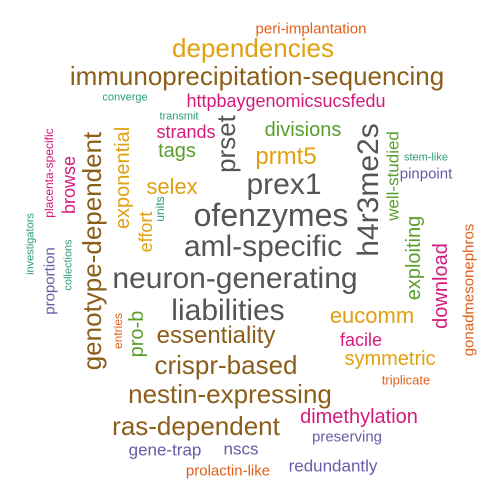 Image resolution: width=500 pixels, height=500 pixels. What do you see at coordinates (303, 130) in the screenshot?
I see `word: divisions` at bounding box center [303, 130].